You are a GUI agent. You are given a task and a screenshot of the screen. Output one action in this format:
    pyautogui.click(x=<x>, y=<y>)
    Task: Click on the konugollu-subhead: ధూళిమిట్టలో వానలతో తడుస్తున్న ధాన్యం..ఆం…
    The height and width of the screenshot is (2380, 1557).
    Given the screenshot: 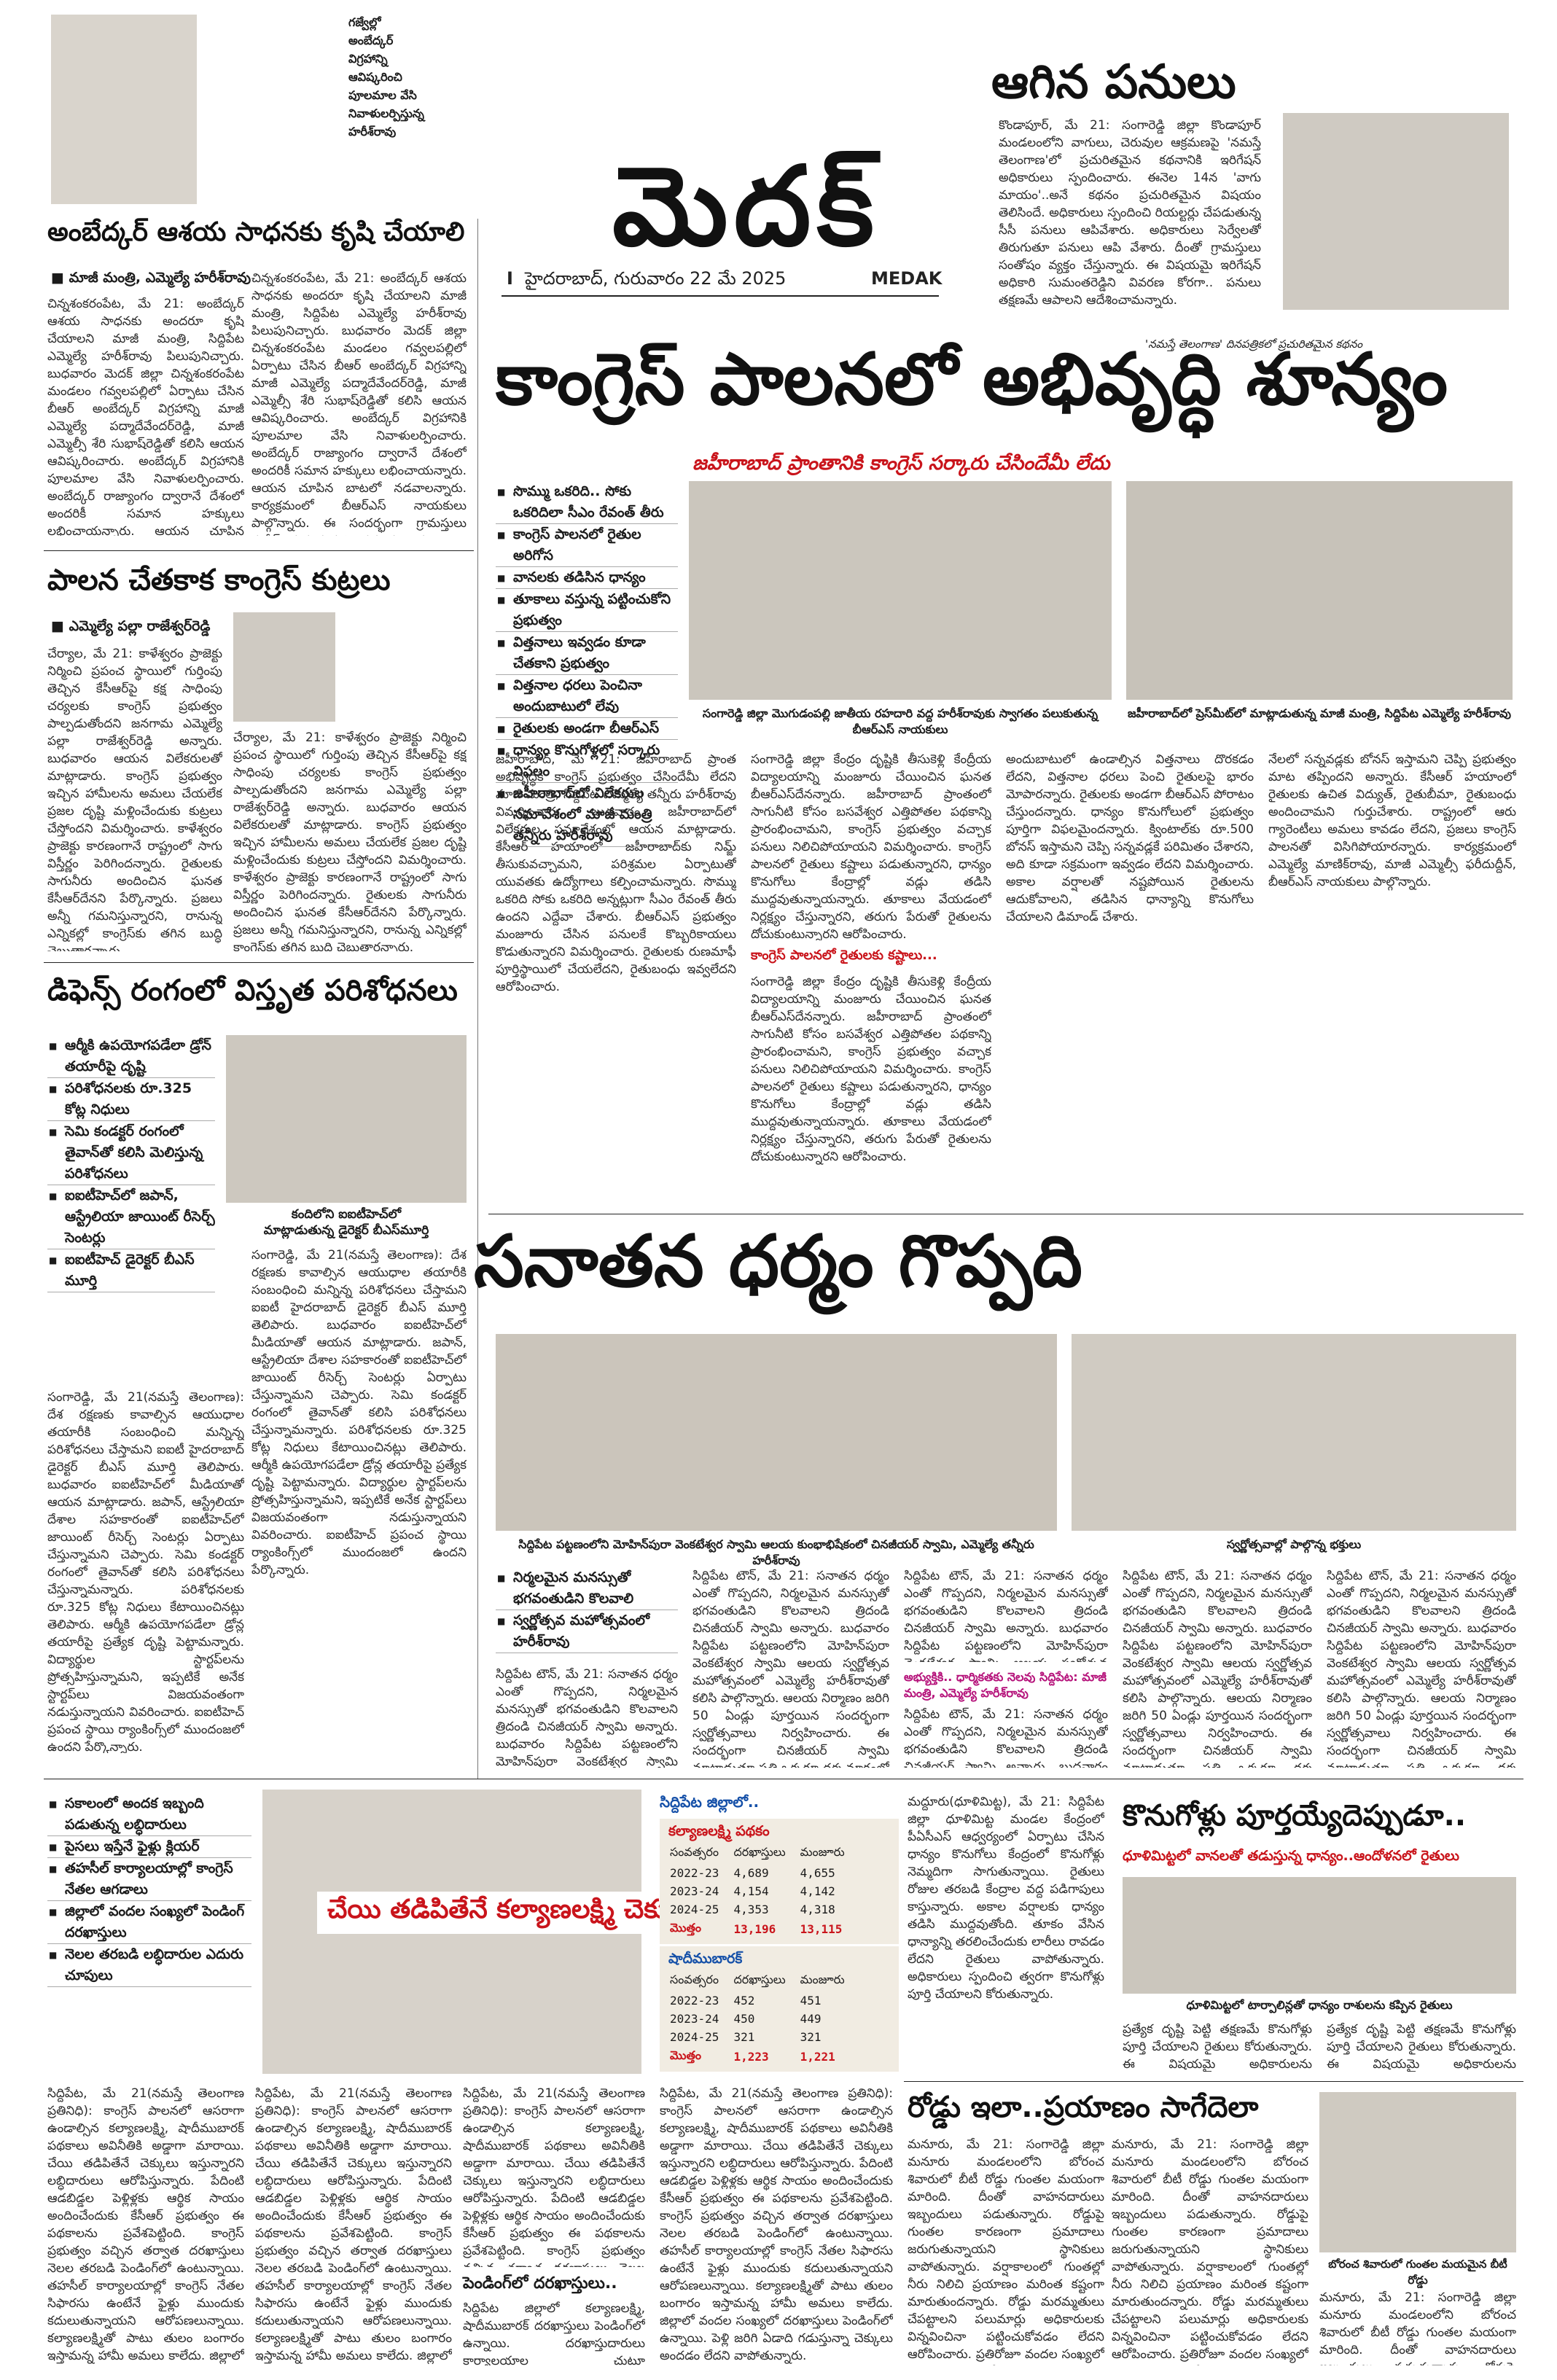 What is the action you would take?
    pyautogui.click(x=1291, y=1856)
    